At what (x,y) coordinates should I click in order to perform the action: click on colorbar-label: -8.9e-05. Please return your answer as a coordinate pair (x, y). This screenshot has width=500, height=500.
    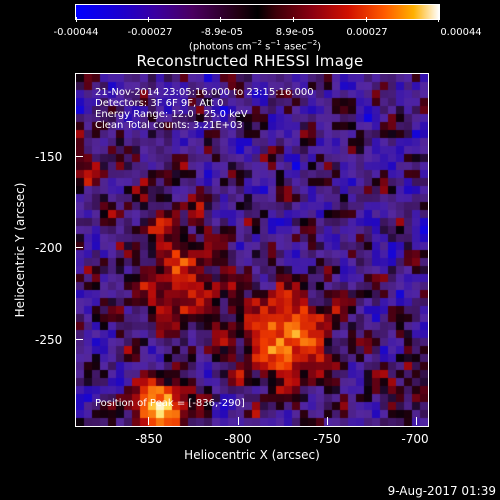
    Looking at the image, I should click on (222, 32).